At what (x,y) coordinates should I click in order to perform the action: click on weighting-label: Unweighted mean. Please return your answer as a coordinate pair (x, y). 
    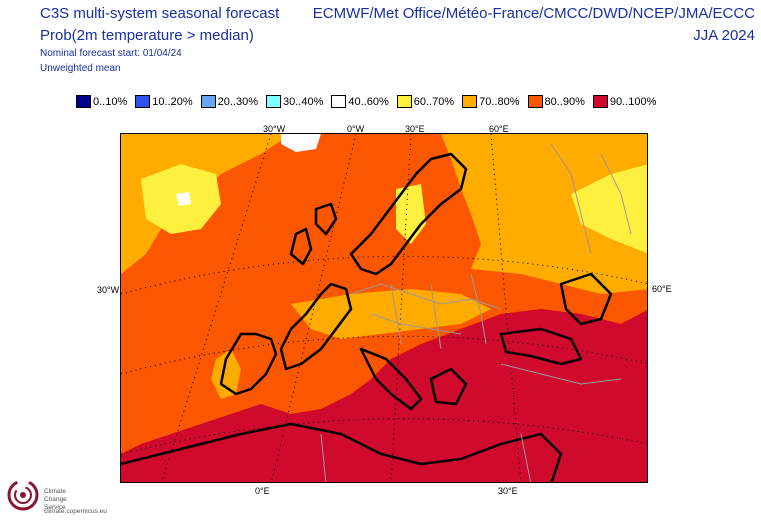
    Looking at the image, I should click on (80, 68).